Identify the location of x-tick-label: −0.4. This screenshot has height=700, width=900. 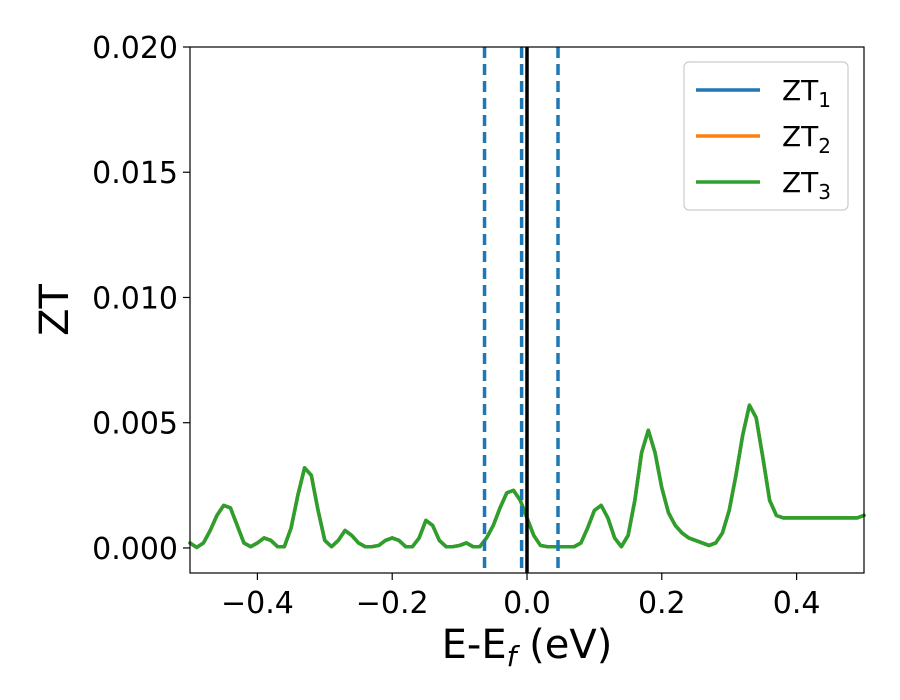
(257, 603).